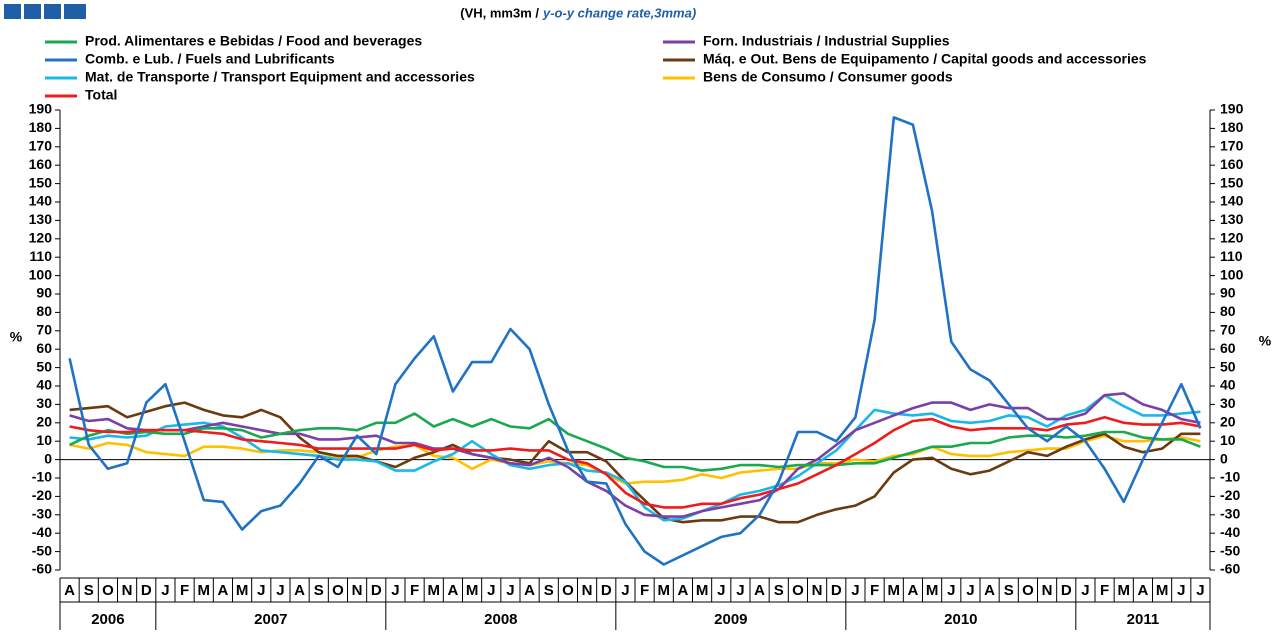 The height and width of the screenshot is (632, 1282). I want to click on y-tick-label: 50, so click(44, 366).